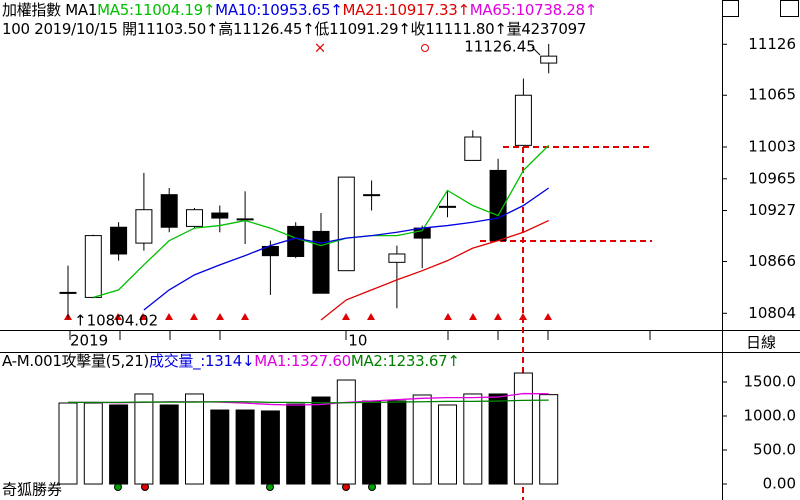 Image resolution: width=800 pixels, height=500 pixels. What do you see at coordinates (770, 416) in the screenshot?
I see `y-tick-label: 1000.0` at bounding box center [770, 416].